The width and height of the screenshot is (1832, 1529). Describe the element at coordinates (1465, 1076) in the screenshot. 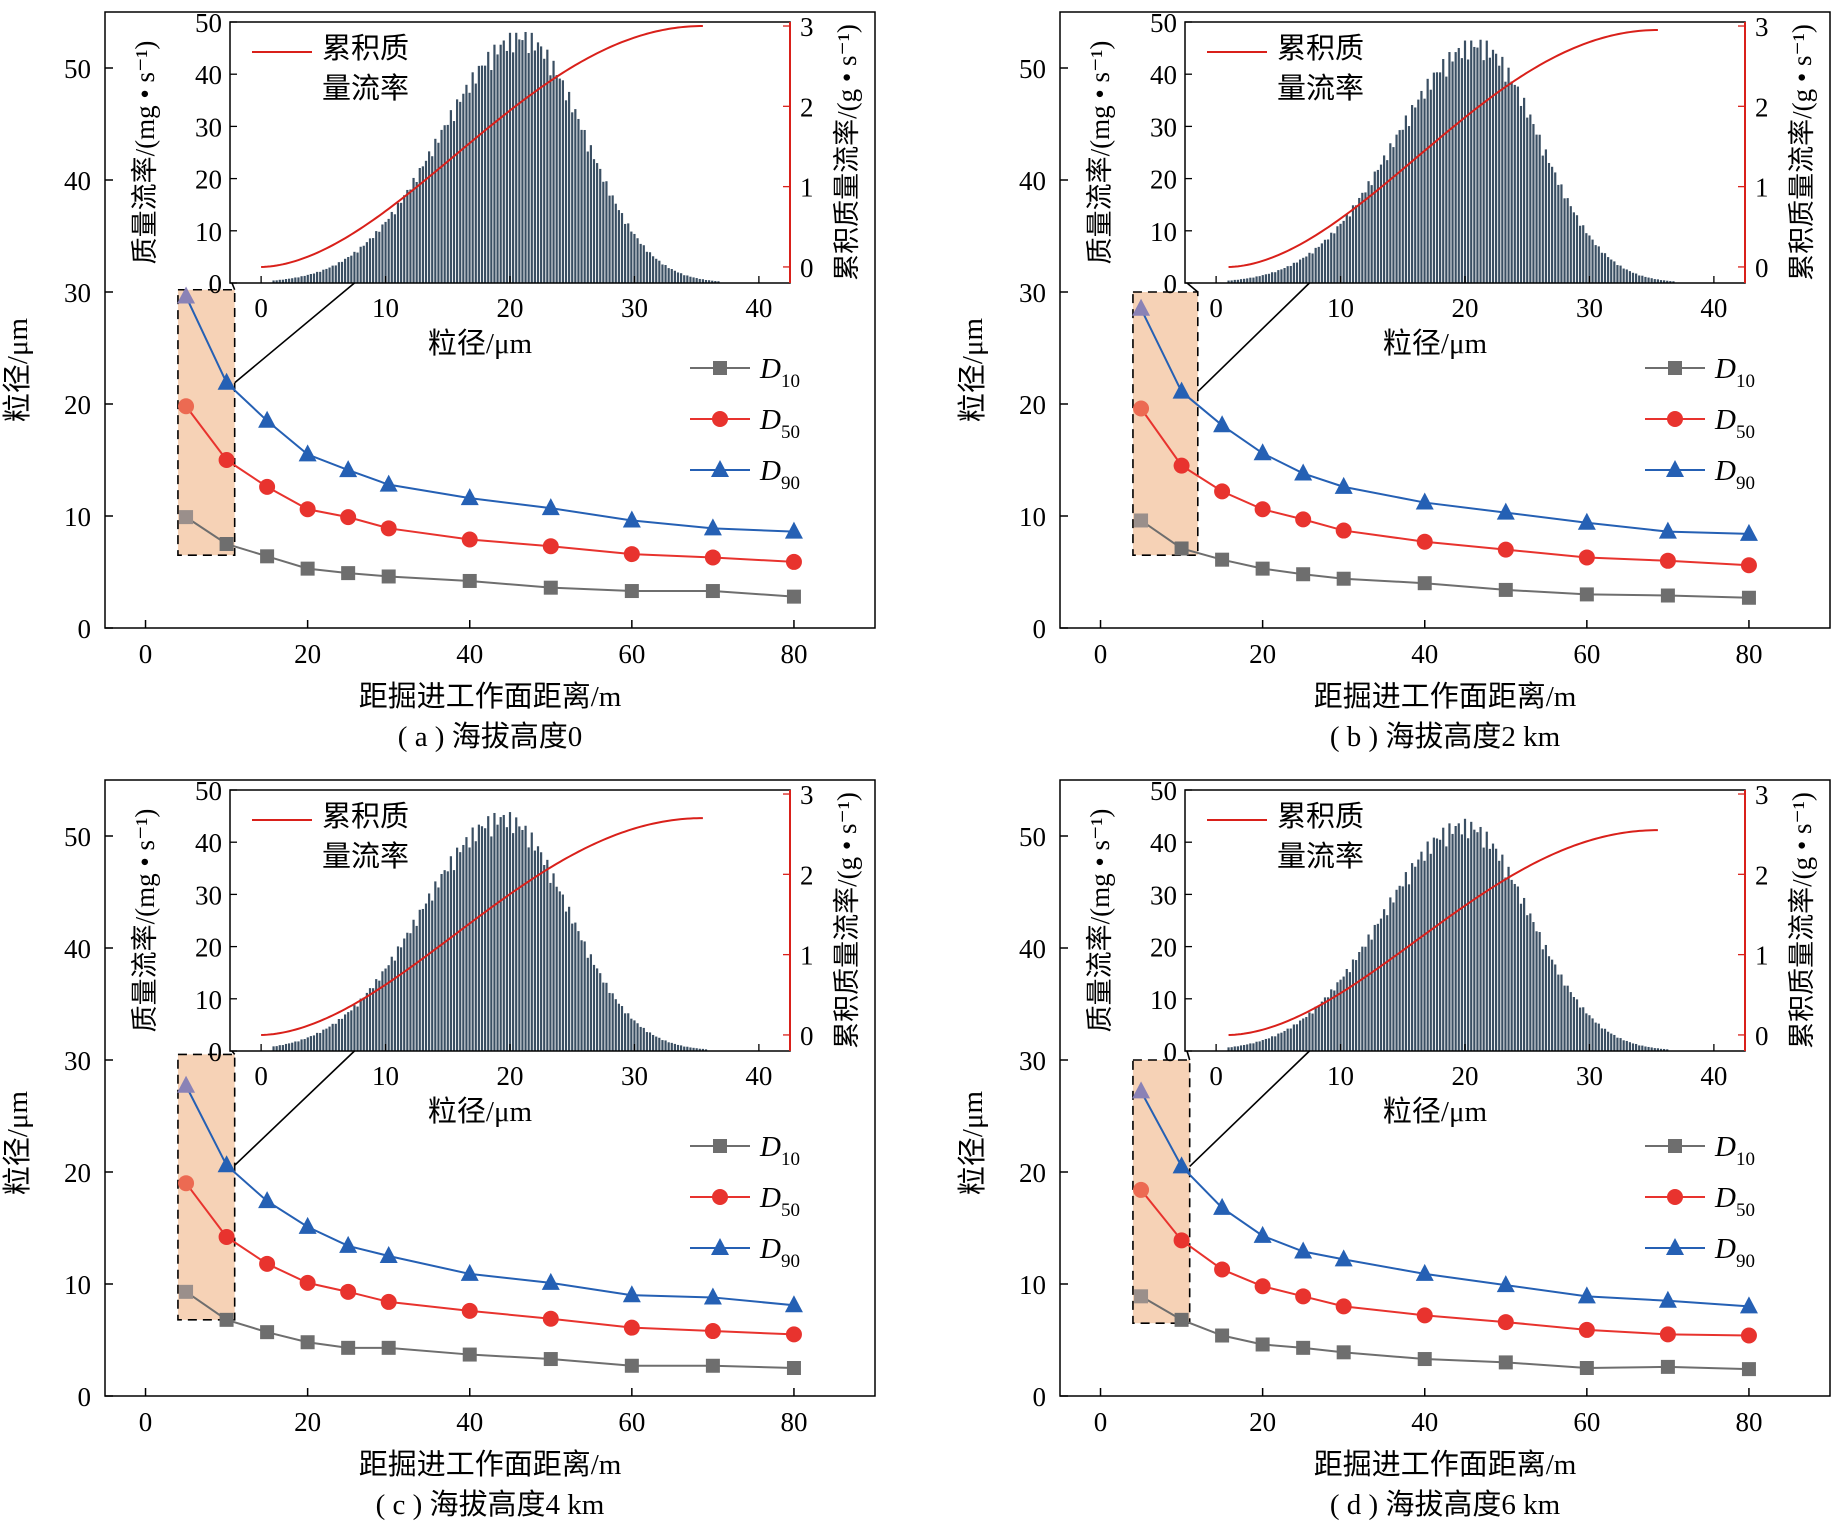

I see `inset-x-tick-label: 20` at that location.